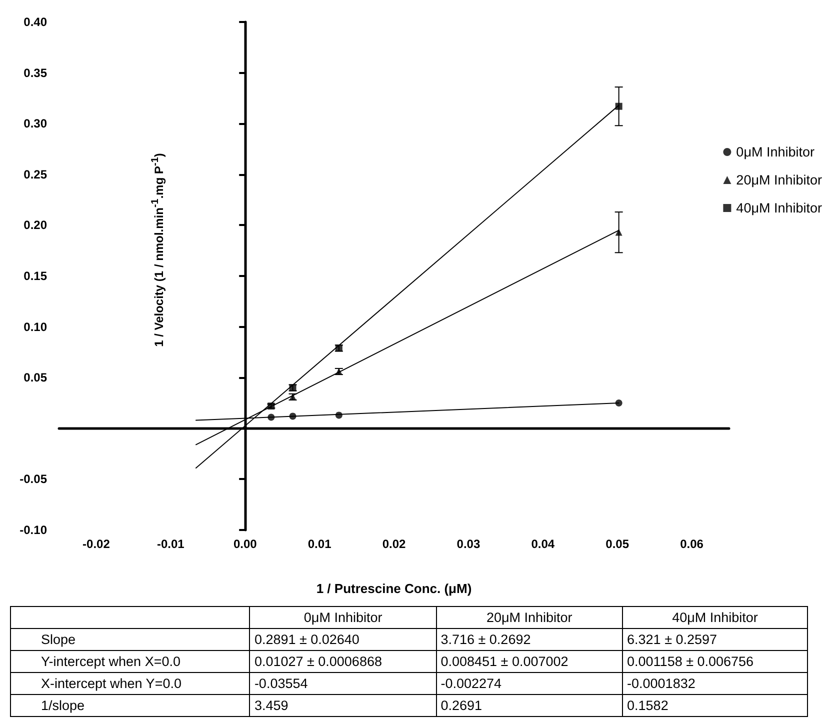 This screenshot has height=719, width=827. I want to click on y-tick-label: 0.25, so click(36, 174).